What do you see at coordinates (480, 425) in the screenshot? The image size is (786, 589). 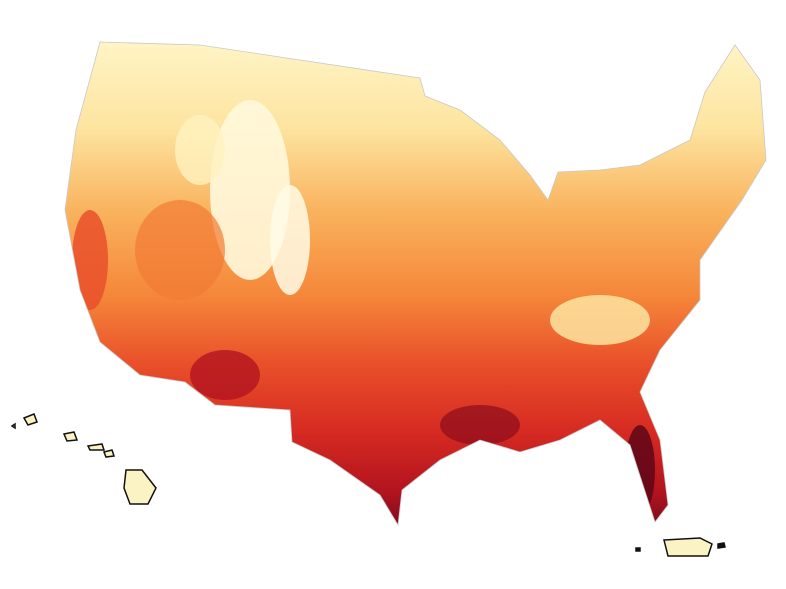 I see `gulf-coast` at bounding box center [480, 425].